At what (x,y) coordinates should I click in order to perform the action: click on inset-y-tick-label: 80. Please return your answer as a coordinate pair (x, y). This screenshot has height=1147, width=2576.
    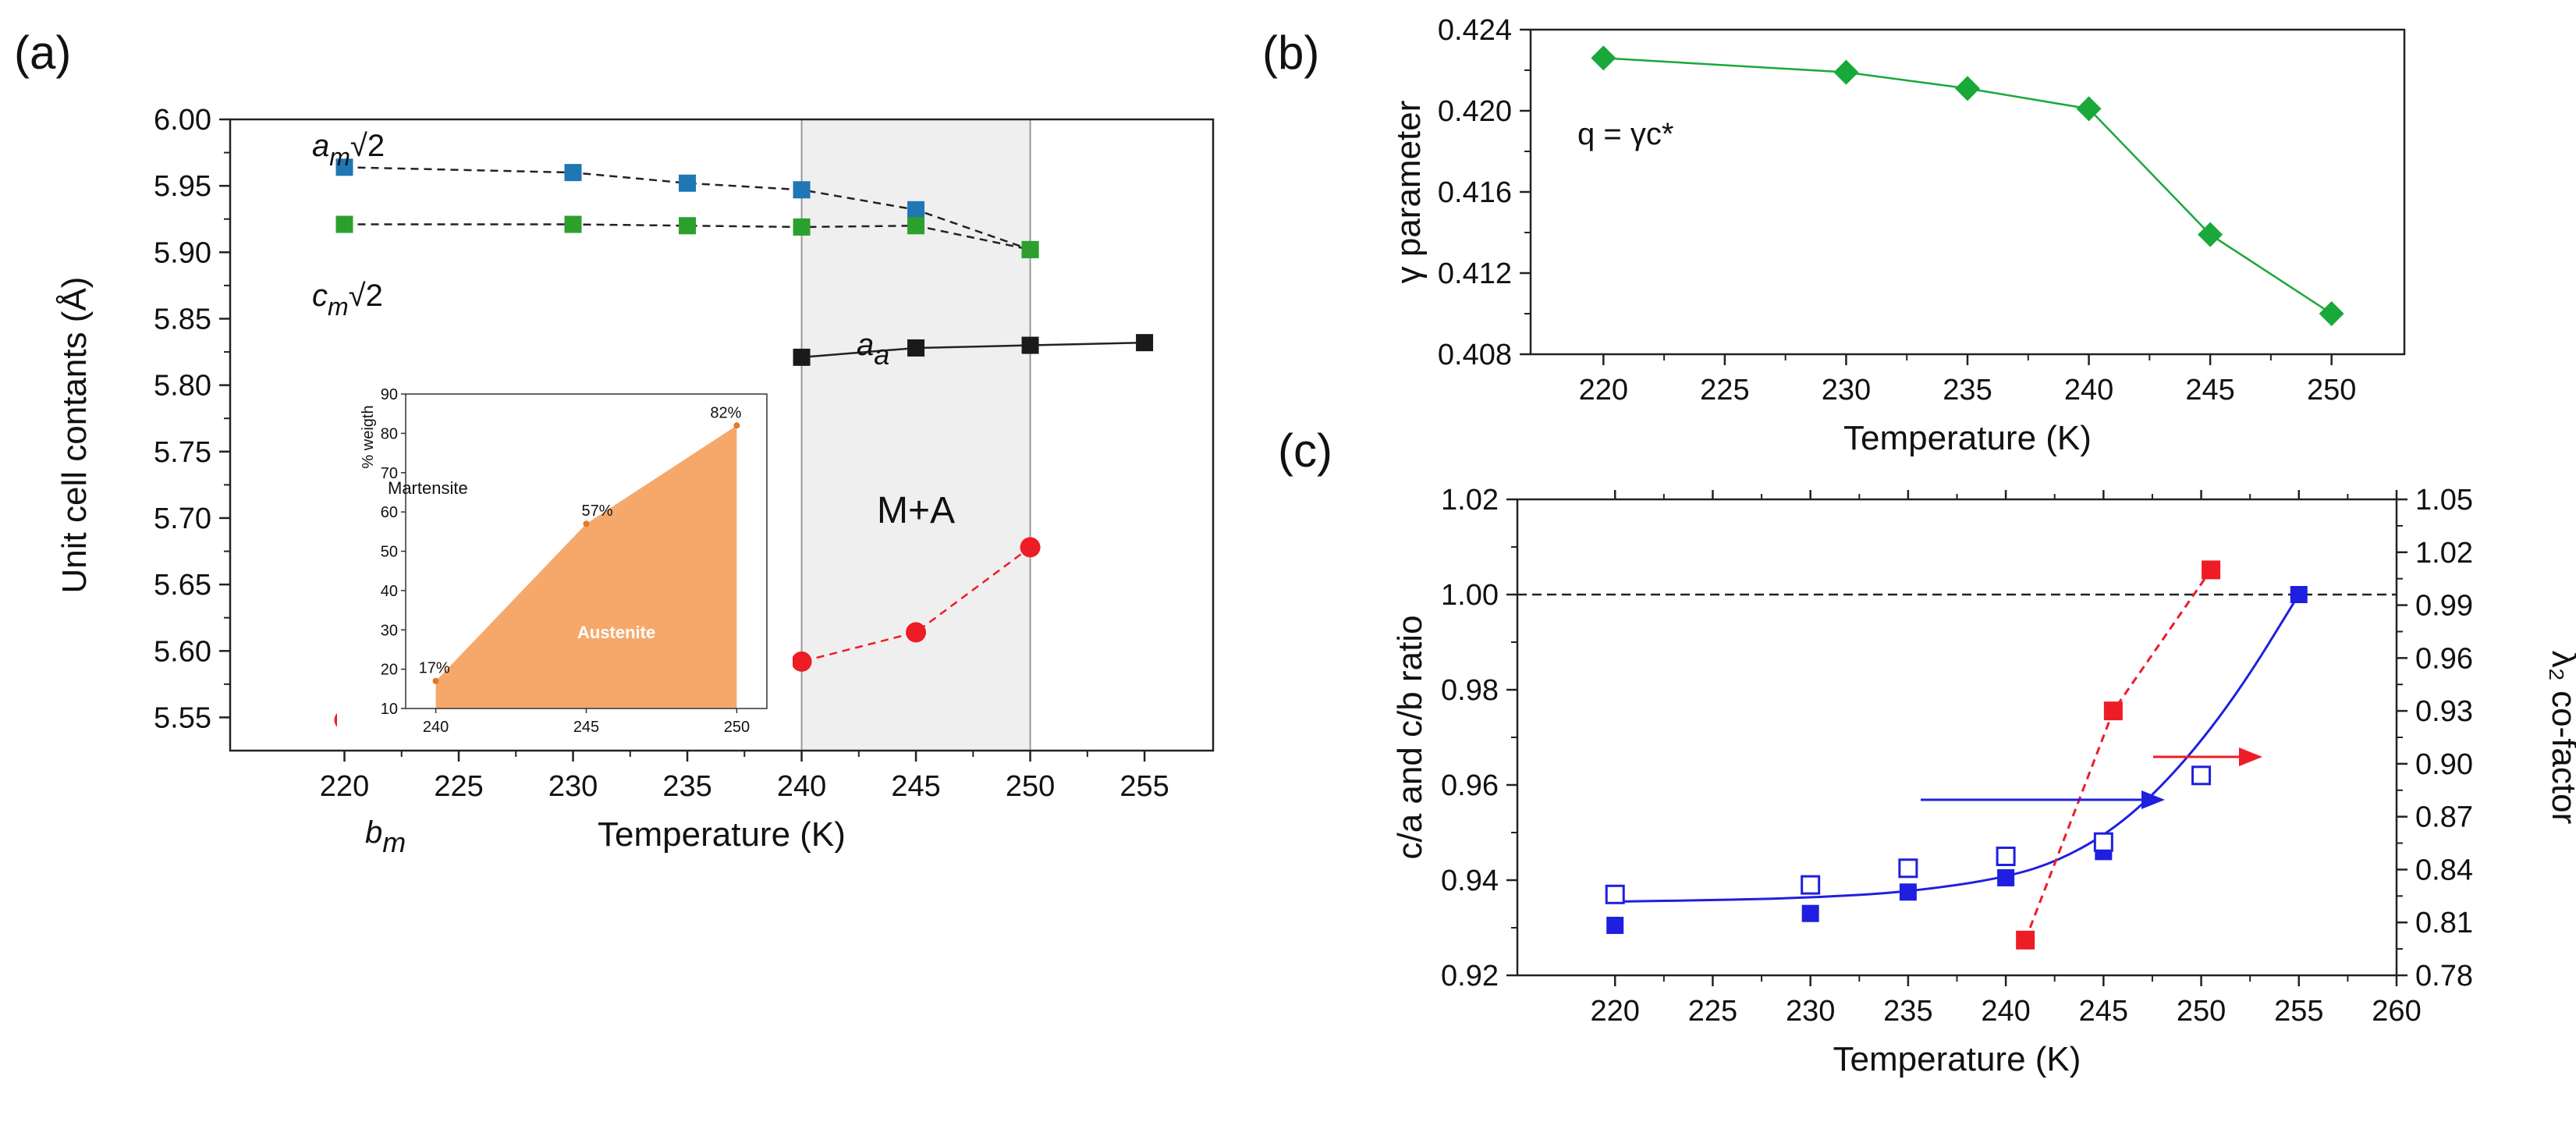
    Looking at the image, I should click on (389, 433).